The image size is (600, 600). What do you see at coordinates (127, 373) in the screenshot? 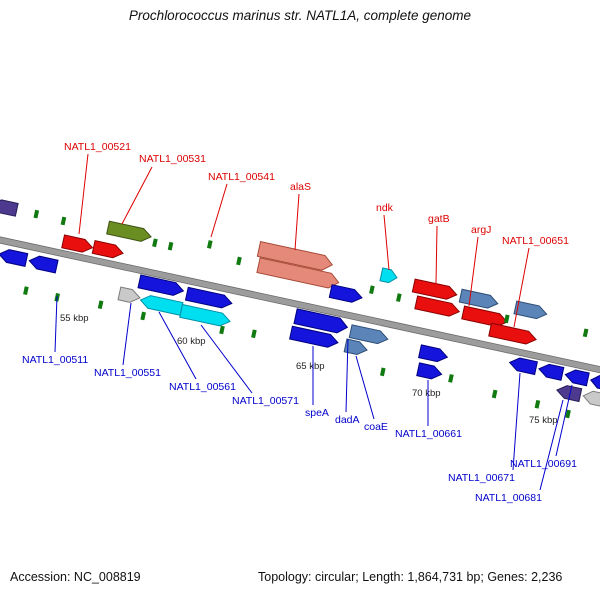
I see `gene-label-NATL1_00551: NATL1_00551` at bounding box center [127, 373].